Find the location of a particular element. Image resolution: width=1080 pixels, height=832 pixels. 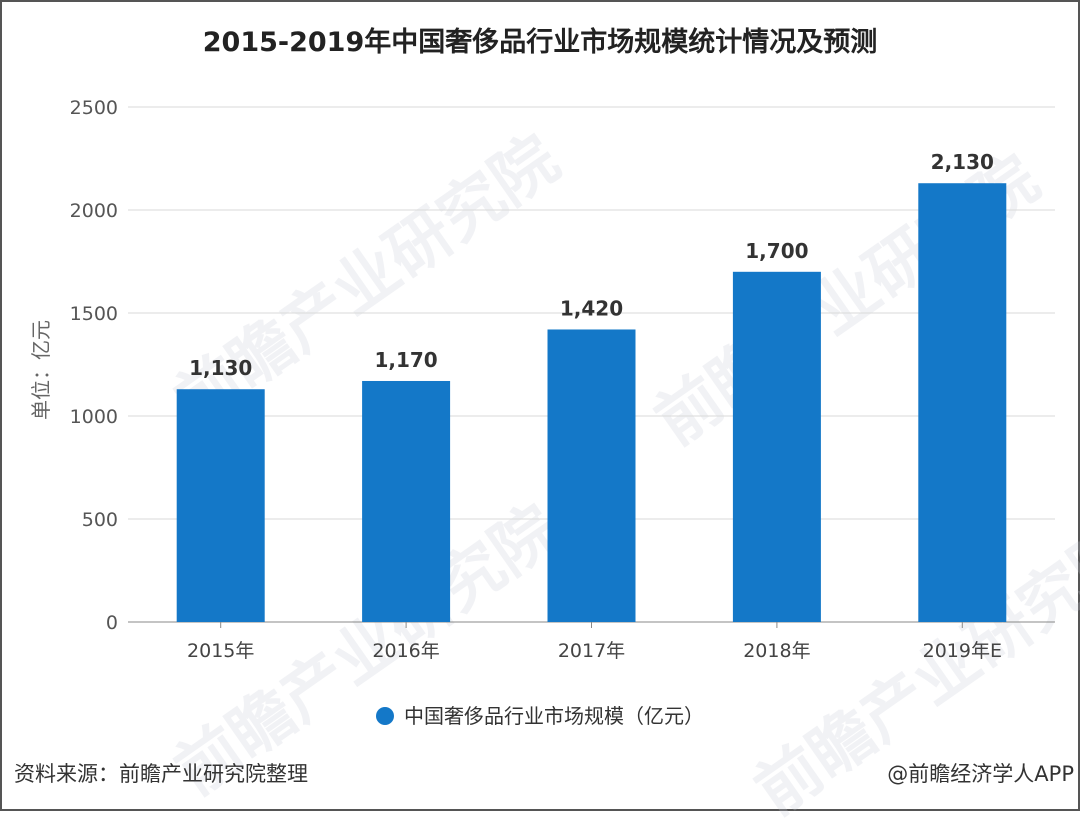

data-label: 1,170 is located at coordinates (405, 360).